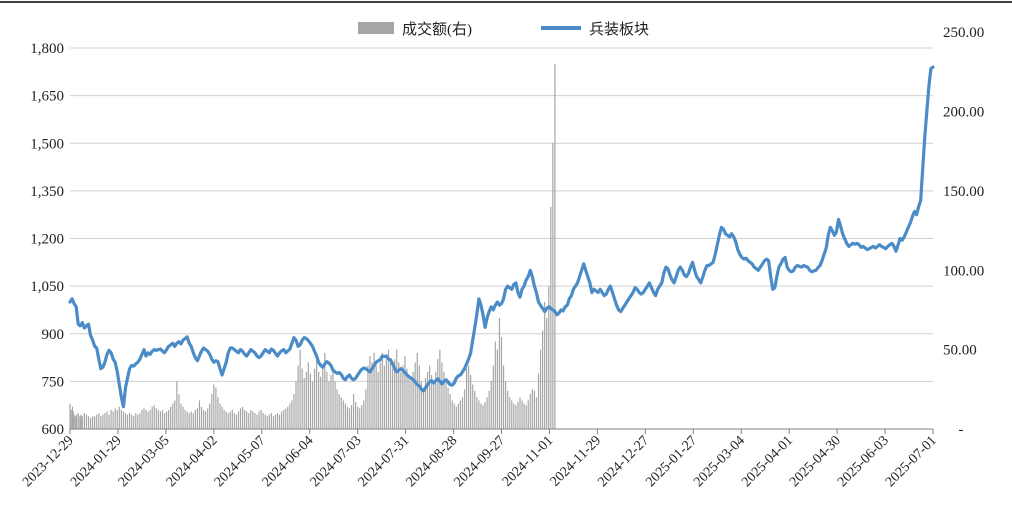  What do you see at coordinates (963, 113) in the screenshot?
I see `right-axis-tick-label: 200.00` at bounding box center [963, 113].